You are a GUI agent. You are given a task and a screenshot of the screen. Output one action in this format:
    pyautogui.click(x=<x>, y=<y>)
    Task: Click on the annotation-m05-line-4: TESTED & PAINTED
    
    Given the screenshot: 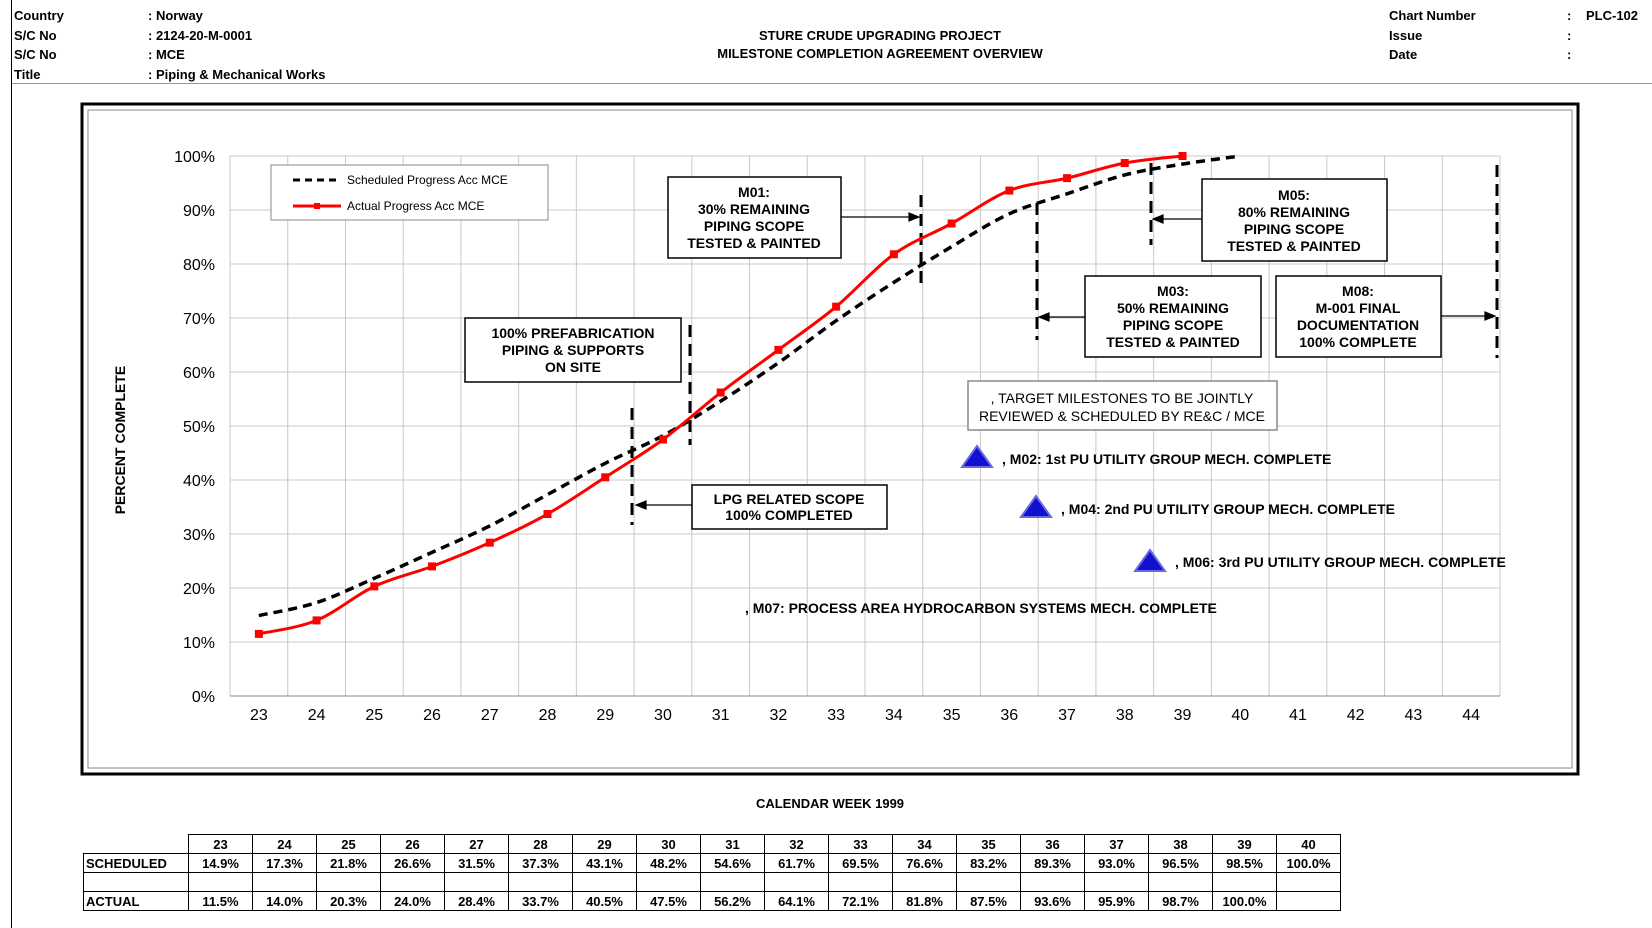 What is the action you would take?
    pyautogui.click(x=1294, y=246)
    